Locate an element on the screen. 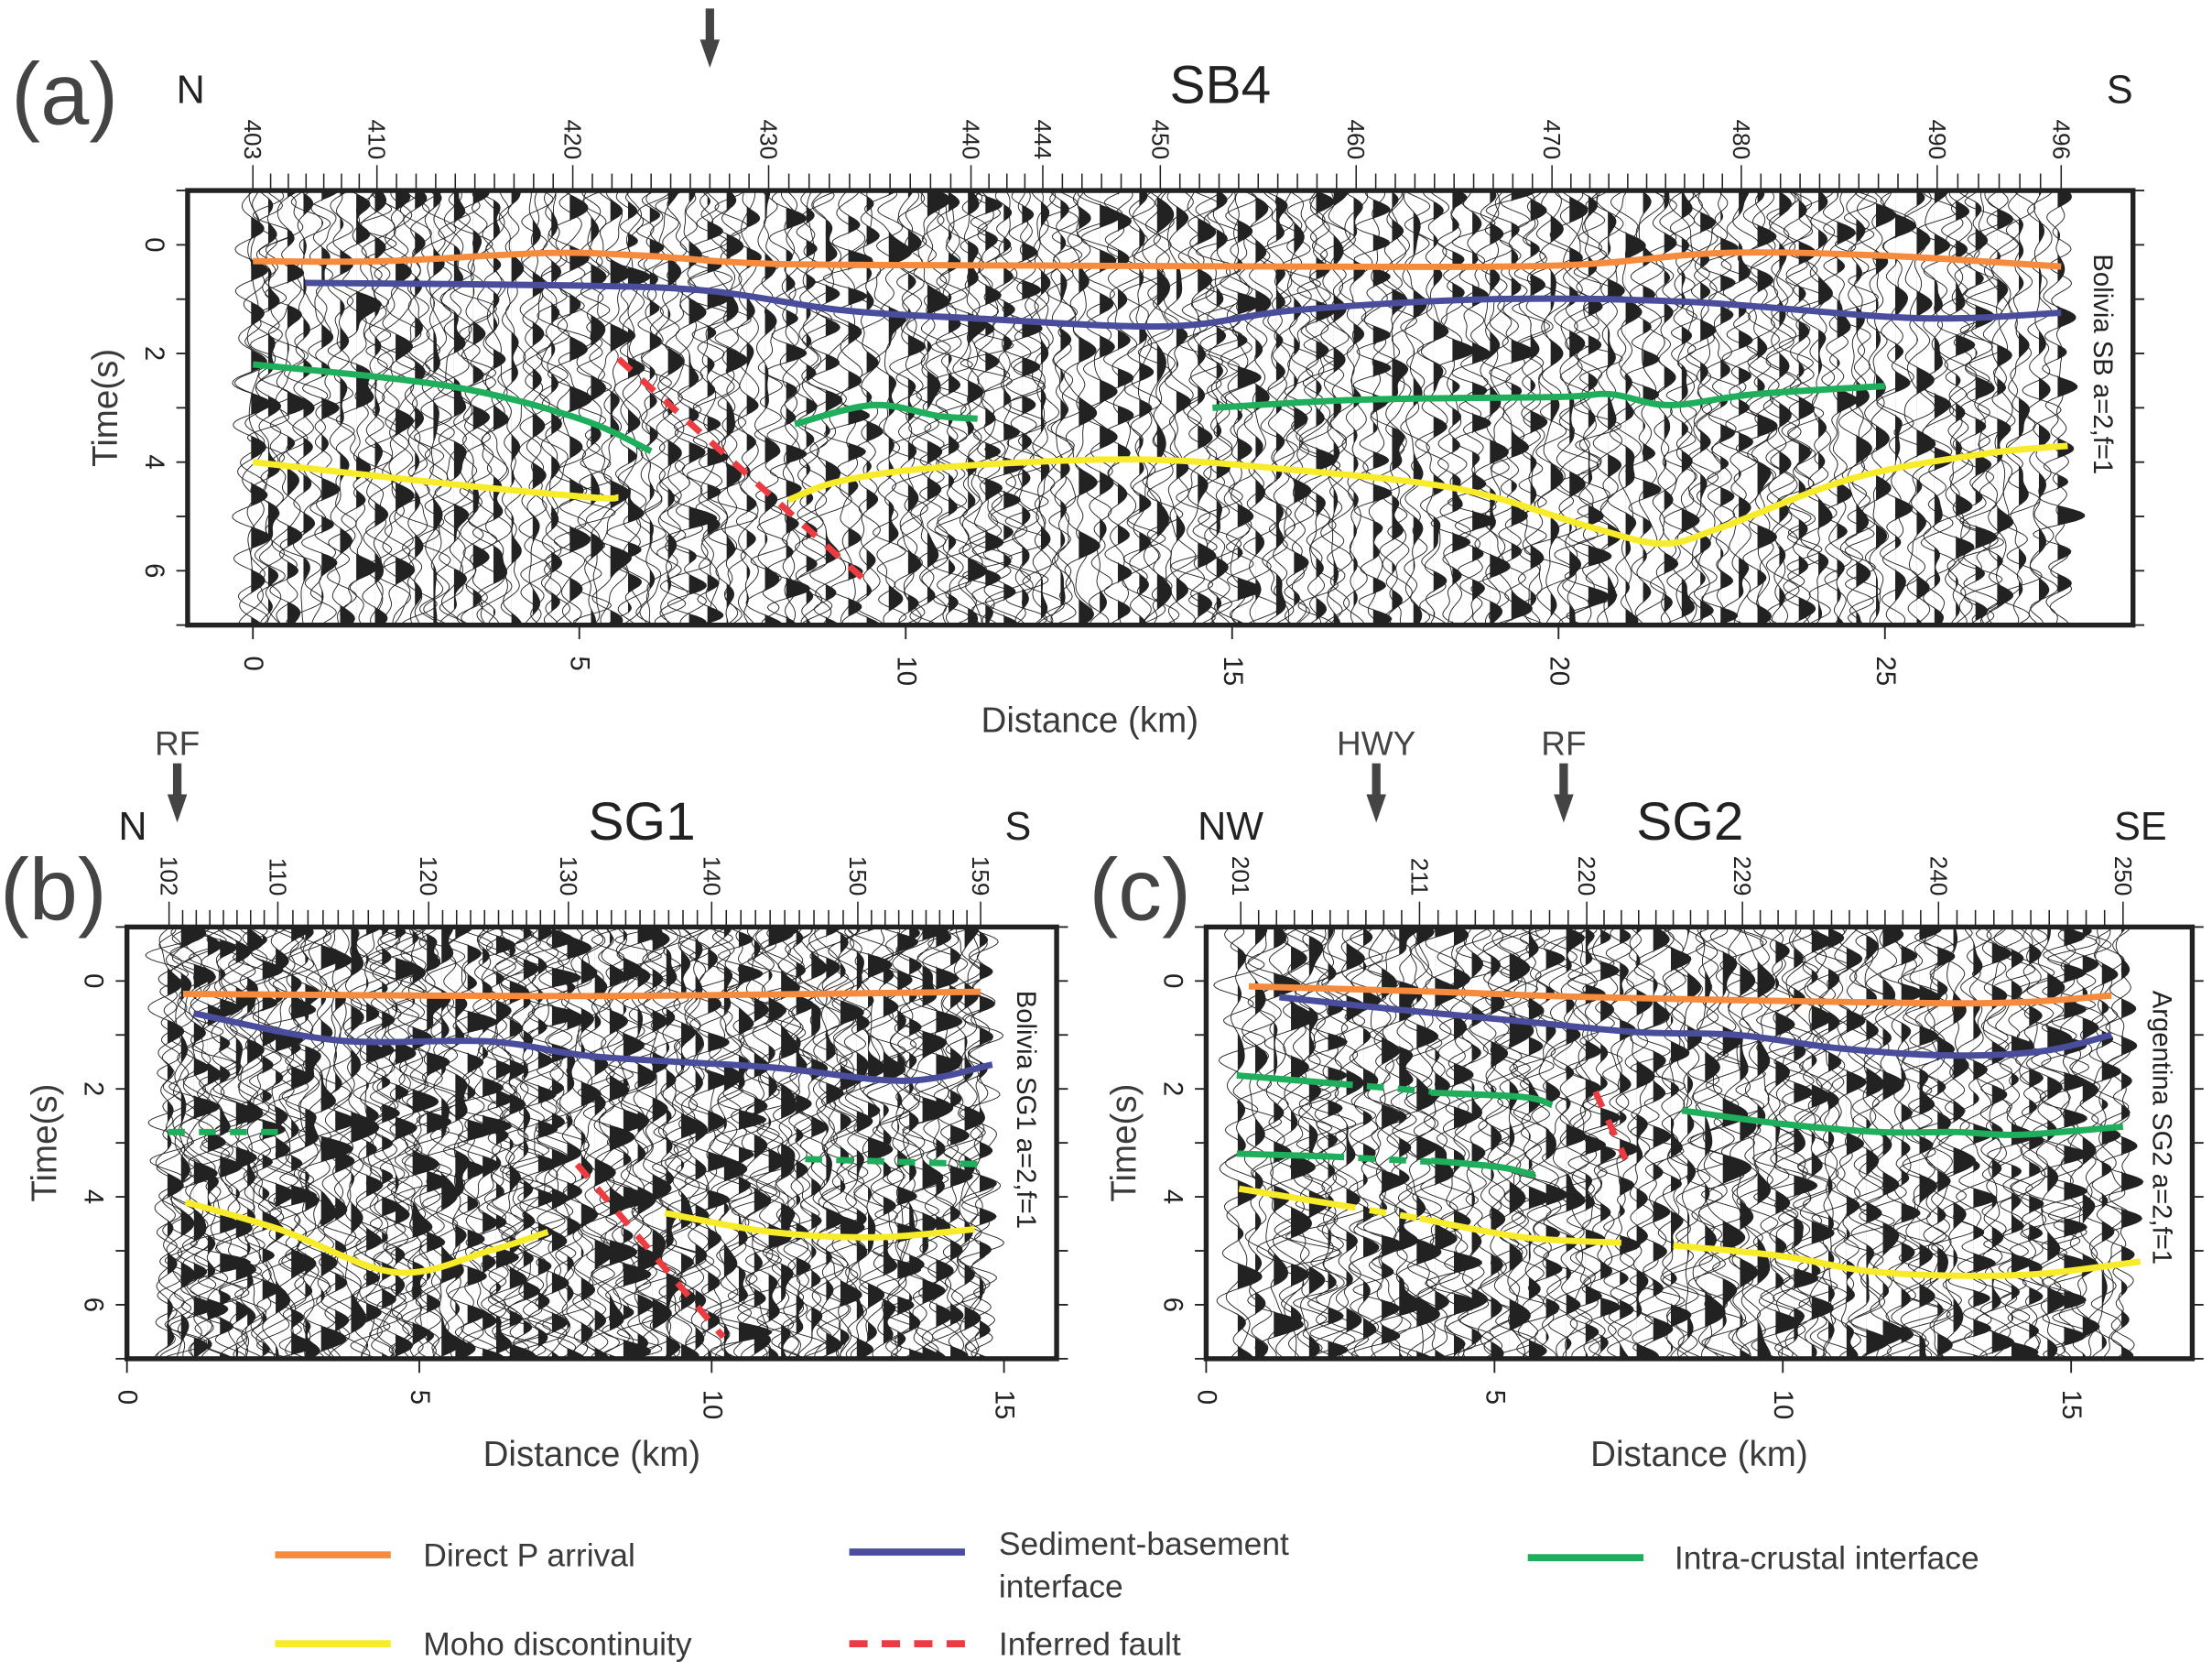  landmark-label: RH is located at coordinates (710, 3).